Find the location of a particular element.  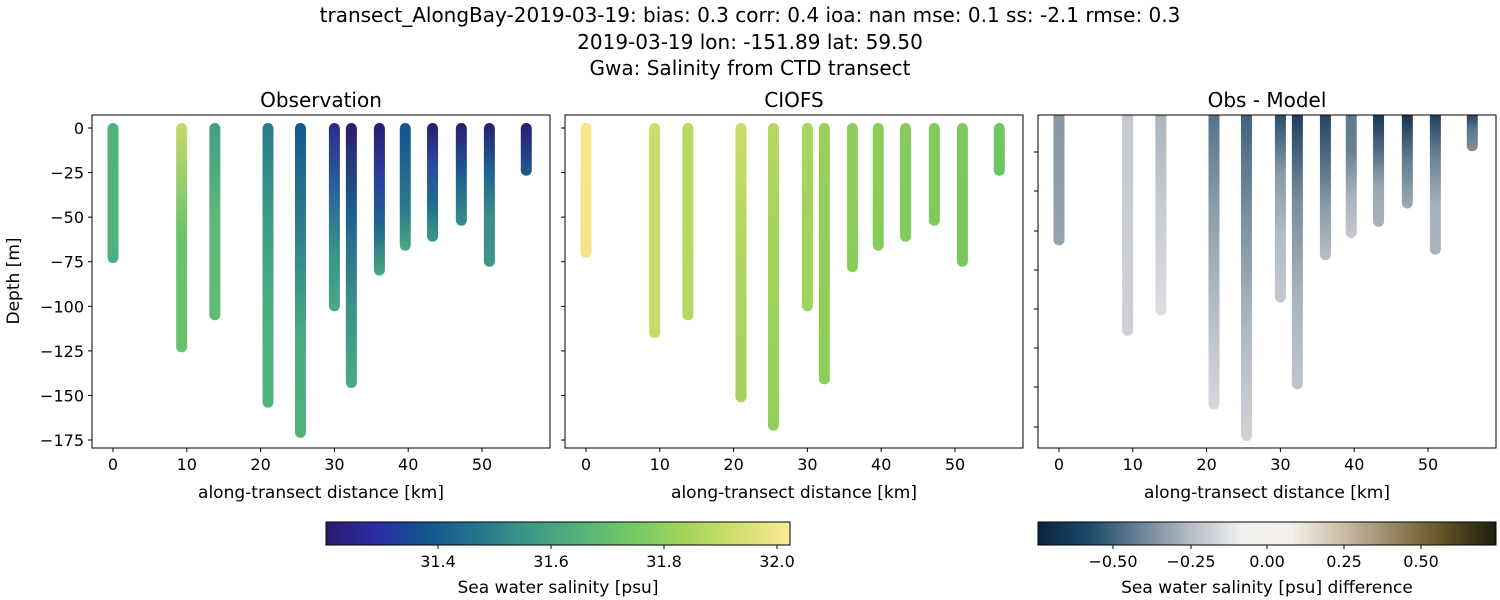

colorbar-0: 31.4 31.6 31.8 32.0 Sea water salinity [psu] is located at coordinates (560, 559).